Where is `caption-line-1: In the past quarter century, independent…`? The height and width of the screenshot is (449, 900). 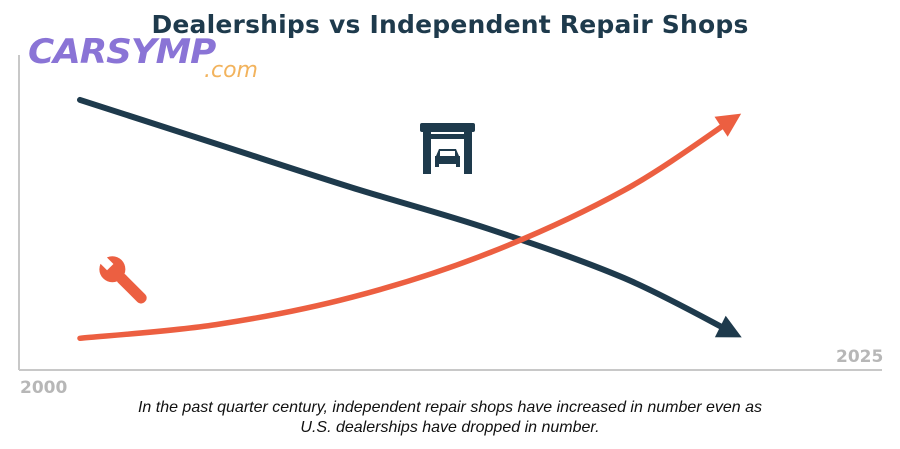 caption-line-1: In the past quarter century, independent… is located at coordinates (450, 407).